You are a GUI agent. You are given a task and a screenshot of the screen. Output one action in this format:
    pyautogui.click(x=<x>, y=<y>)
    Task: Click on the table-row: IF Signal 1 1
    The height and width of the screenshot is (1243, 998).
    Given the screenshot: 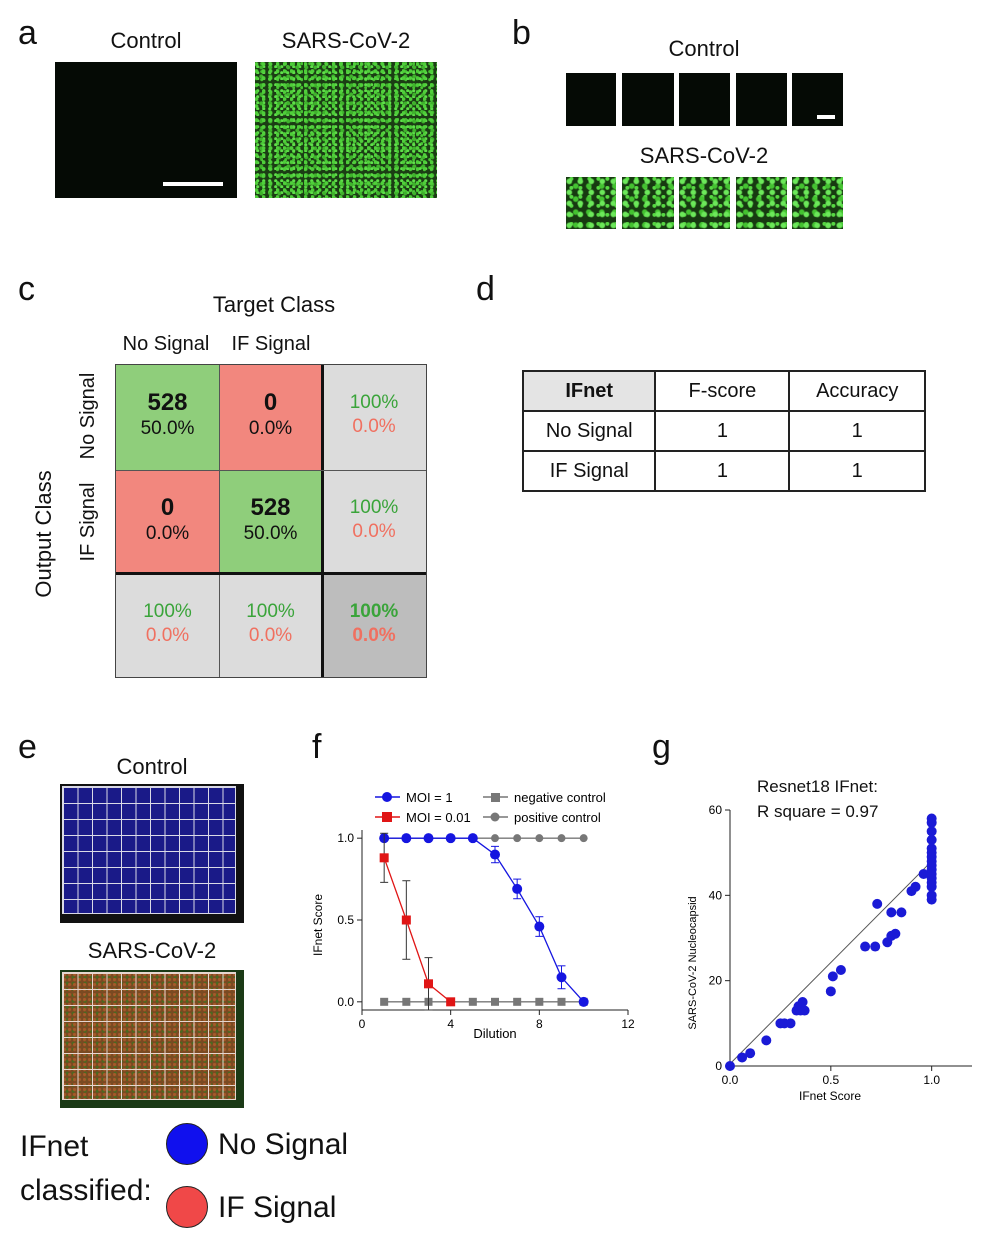 What is the action you would take?
    pyautogui.click(x=723, y=471)
    